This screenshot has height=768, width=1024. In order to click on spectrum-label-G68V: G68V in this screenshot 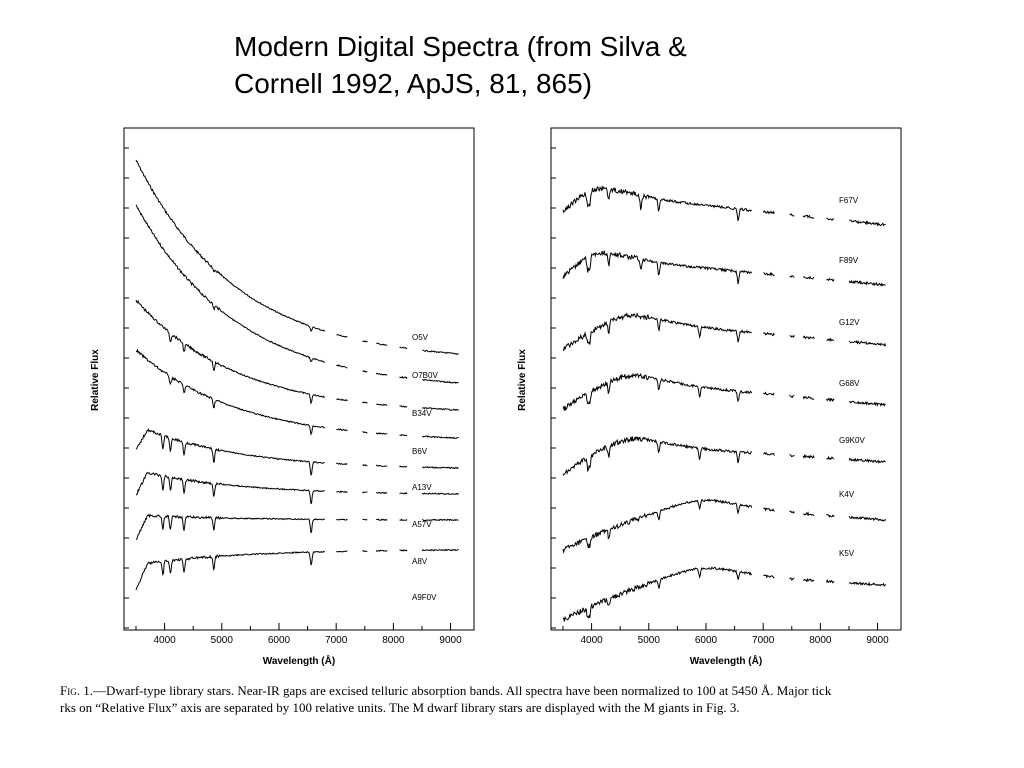, I will do `click(849, 383)`.